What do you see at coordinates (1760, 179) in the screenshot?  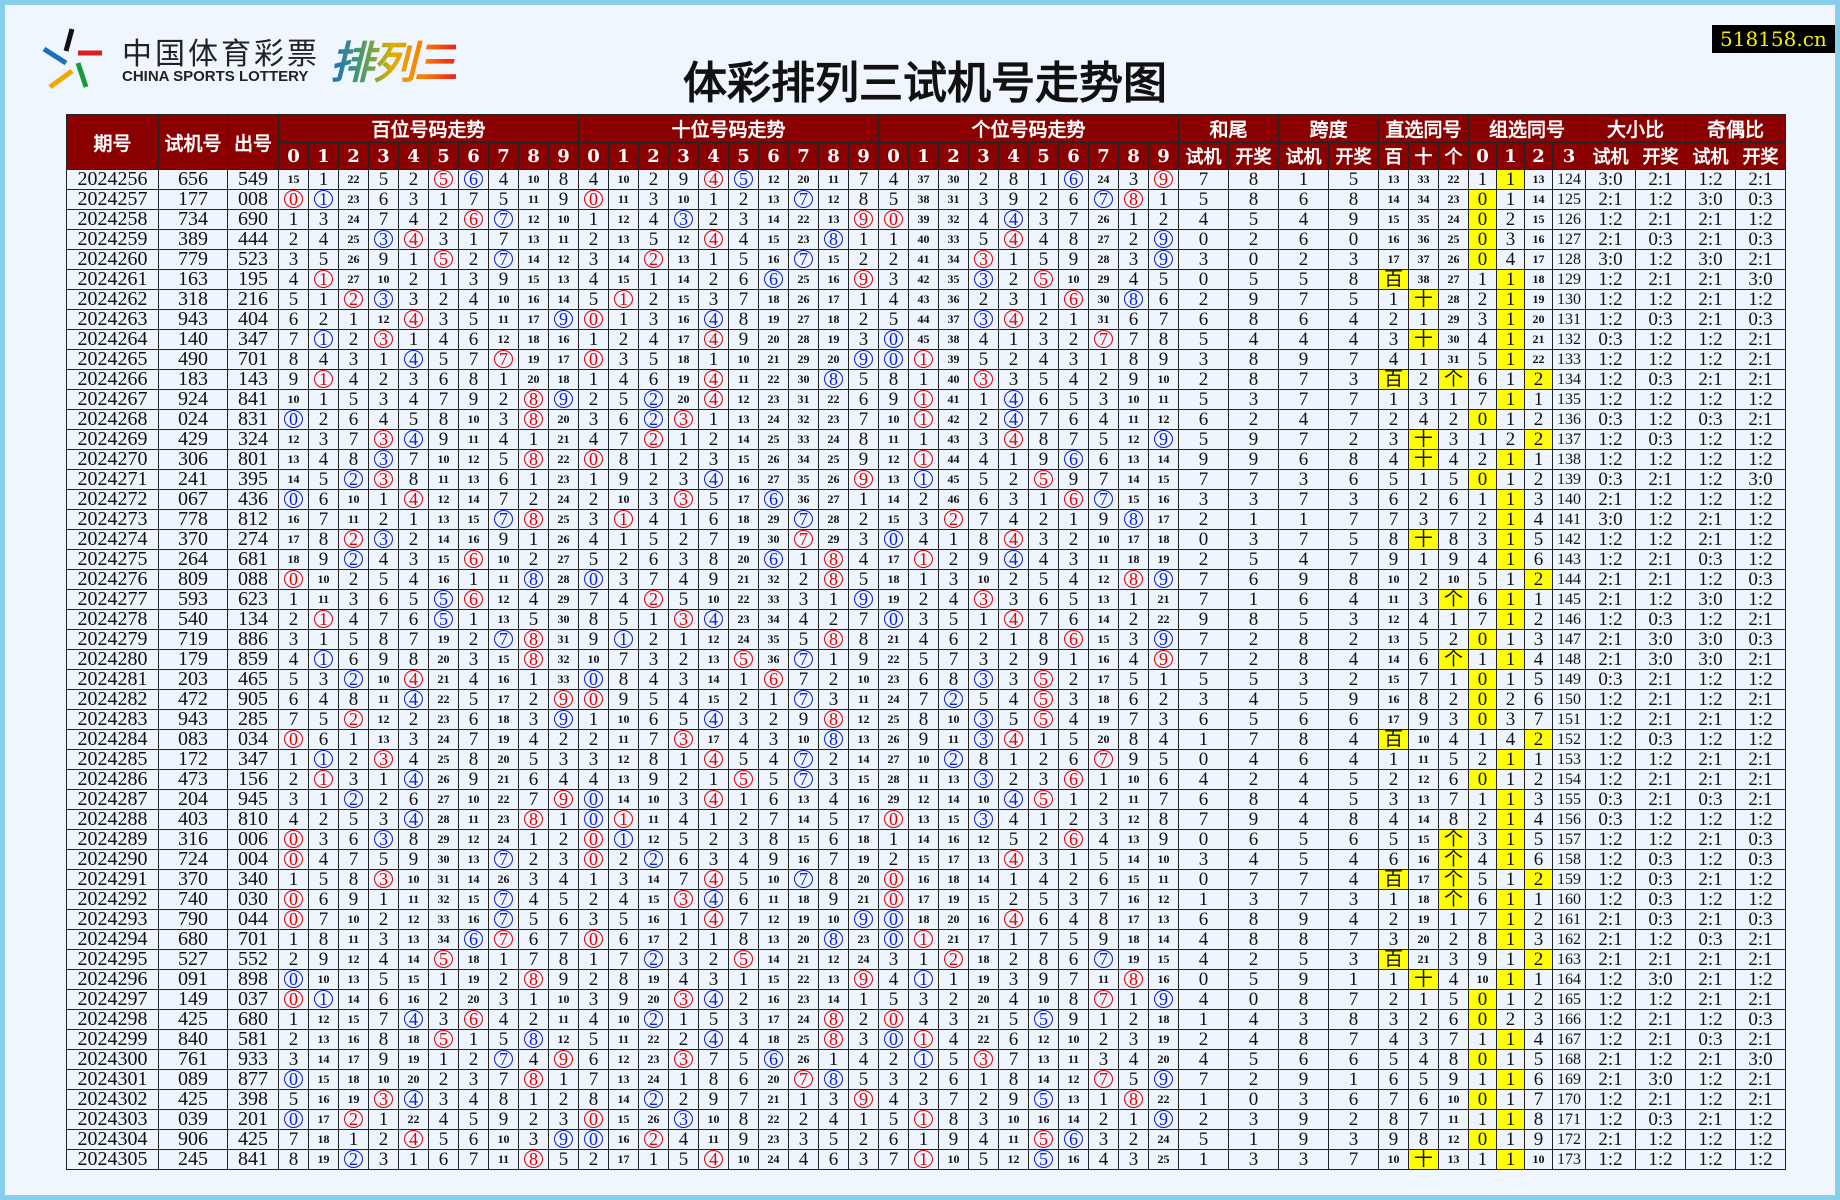 I see `odd-even-ratio-draw: 2:1` at bounding box center [1760, 179].